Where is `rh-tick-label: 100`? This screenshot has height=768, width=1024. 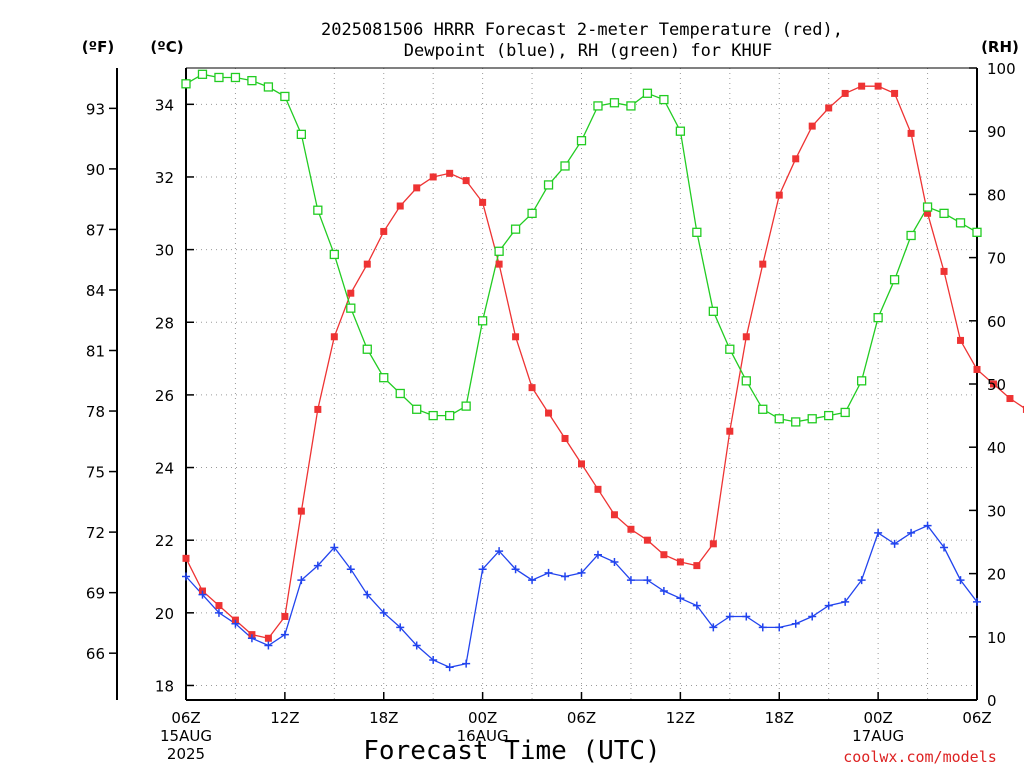 rh-tick-label: 100 is located at coordinates (1001, 69).